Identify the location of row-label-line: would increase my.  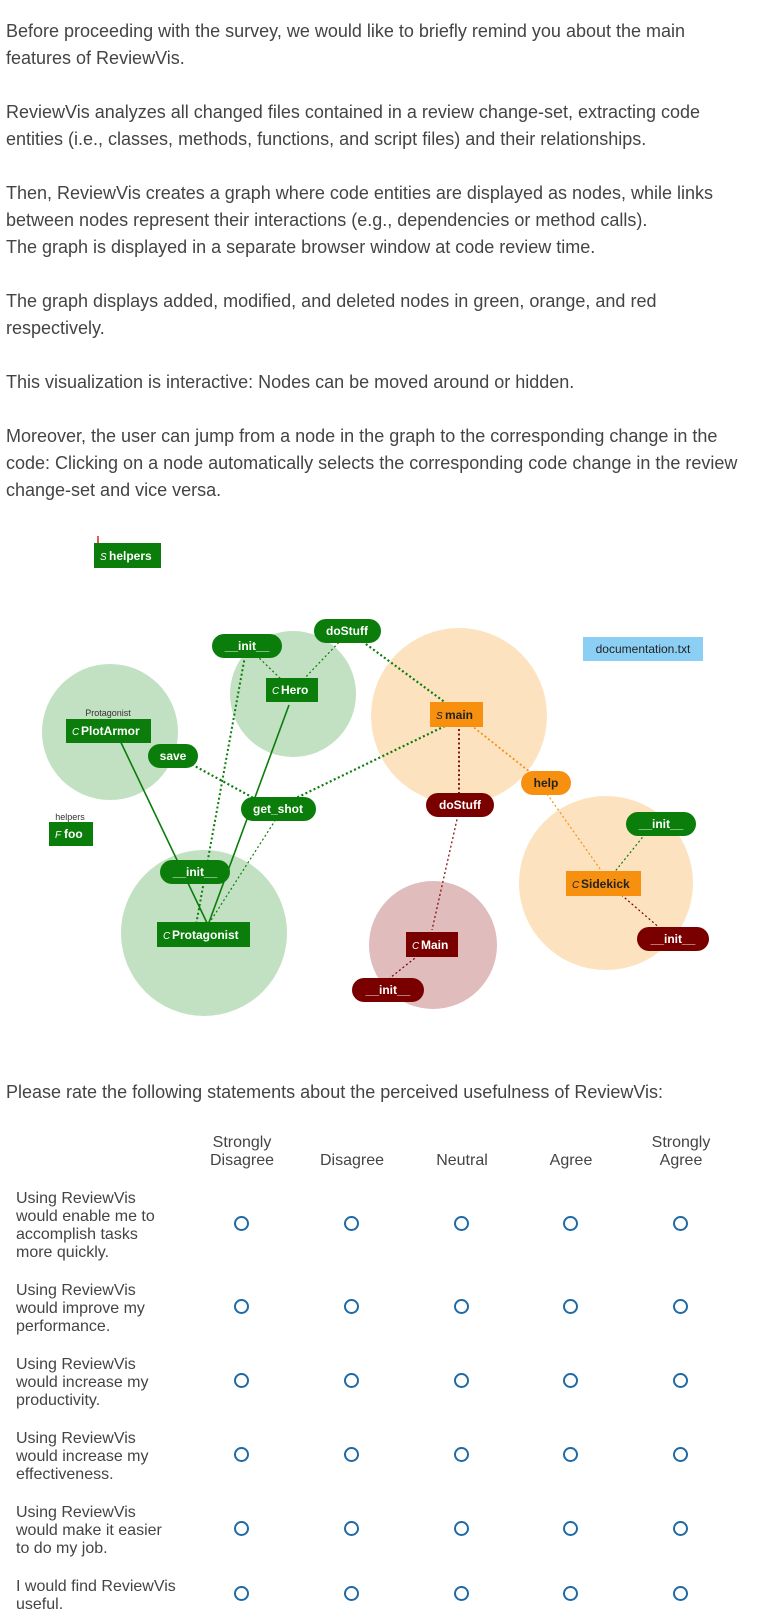
(82, 1456).